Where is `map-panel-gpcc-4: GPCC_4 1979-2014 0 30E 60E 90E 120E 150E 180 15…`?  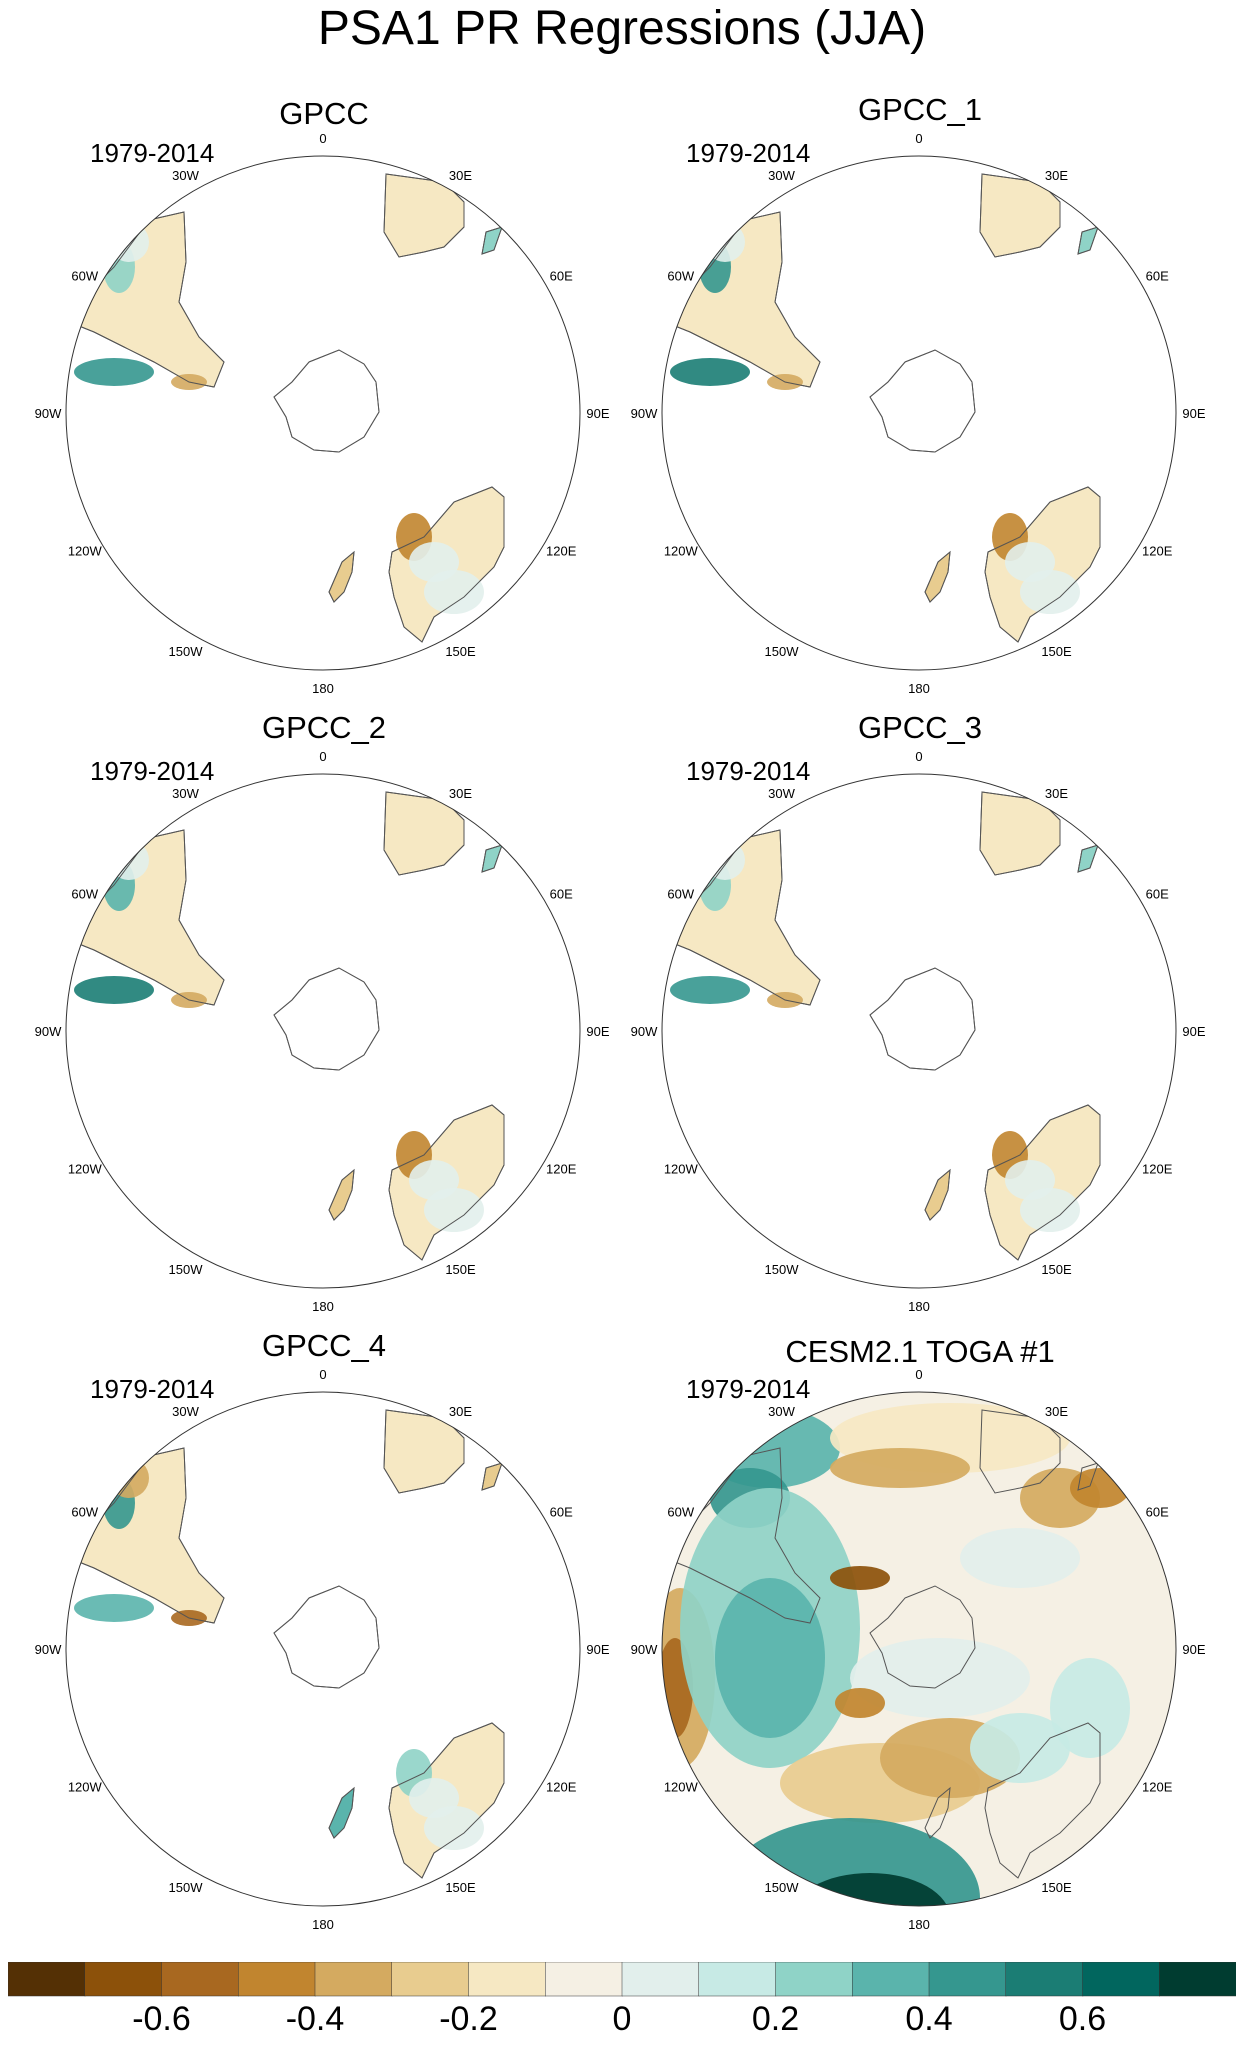 map-panel-gpcc-4: GPCC_4 1979-2014 0 30E 60E 90E 120E 150E 180 15… is located at coordinates (324, 1638).